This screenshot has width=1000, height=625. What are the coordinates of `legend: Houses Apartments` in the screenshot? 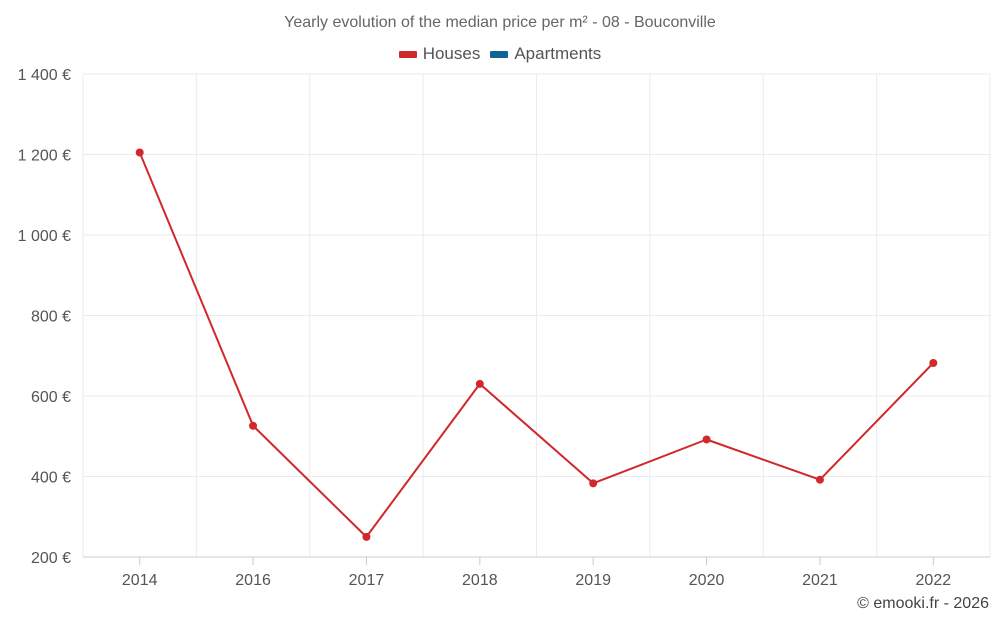 It's located at (500, 54).